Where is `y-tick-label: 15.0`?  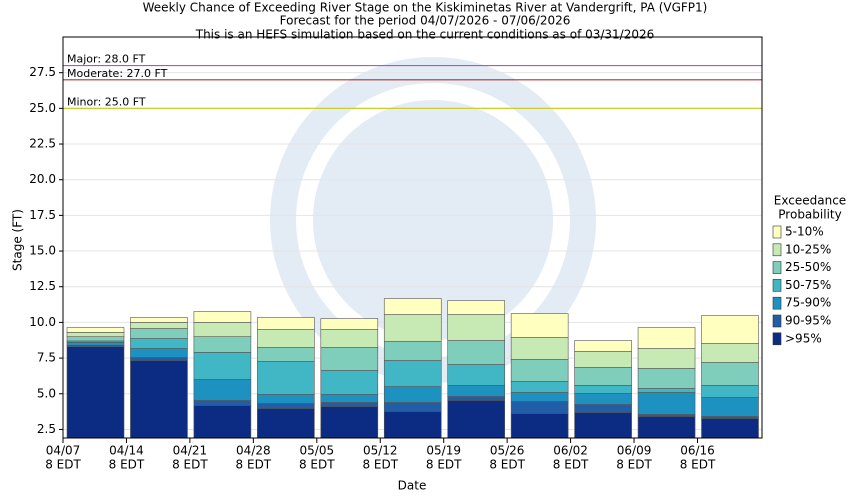 y-tick-label: 15.0 is located at coordinates (42, 251).